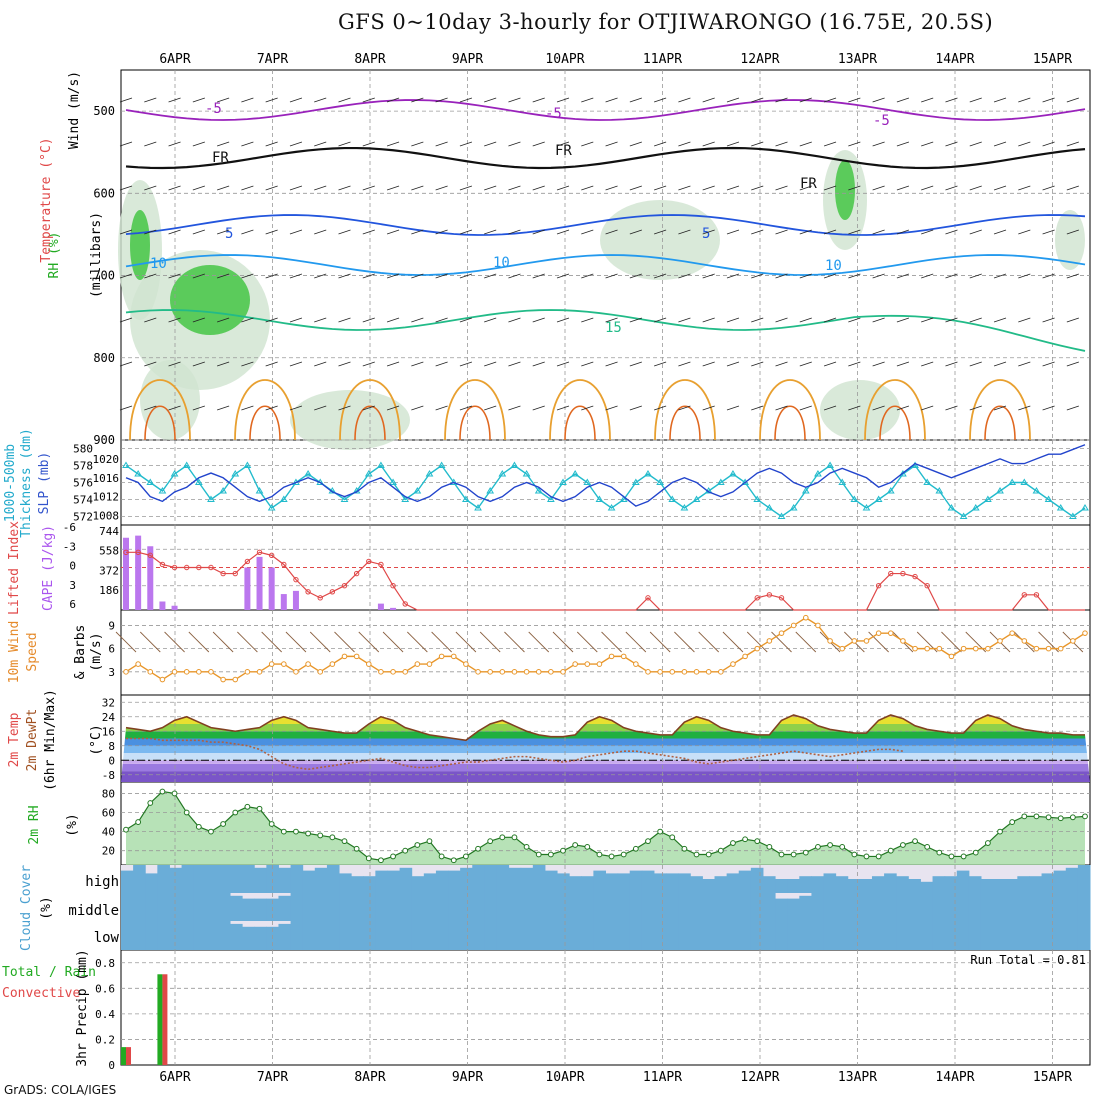 Image resolution: width=1100 pixels, height=1100 pixels. I want to click on temperature-contour, so click(160, 423).